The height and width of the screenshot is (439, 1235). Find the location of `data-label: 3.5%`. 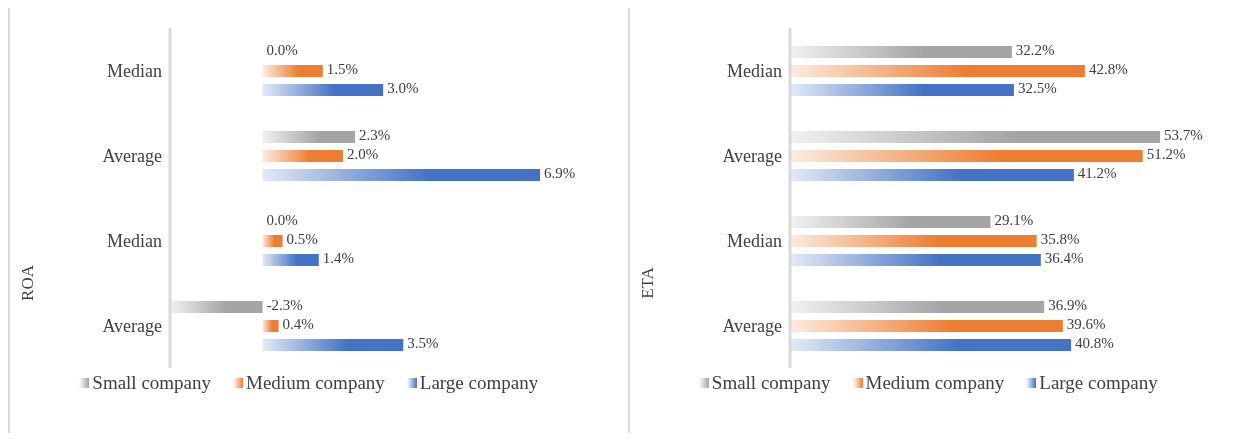

data-label: 3.5% is located at coordinates (423, 343).